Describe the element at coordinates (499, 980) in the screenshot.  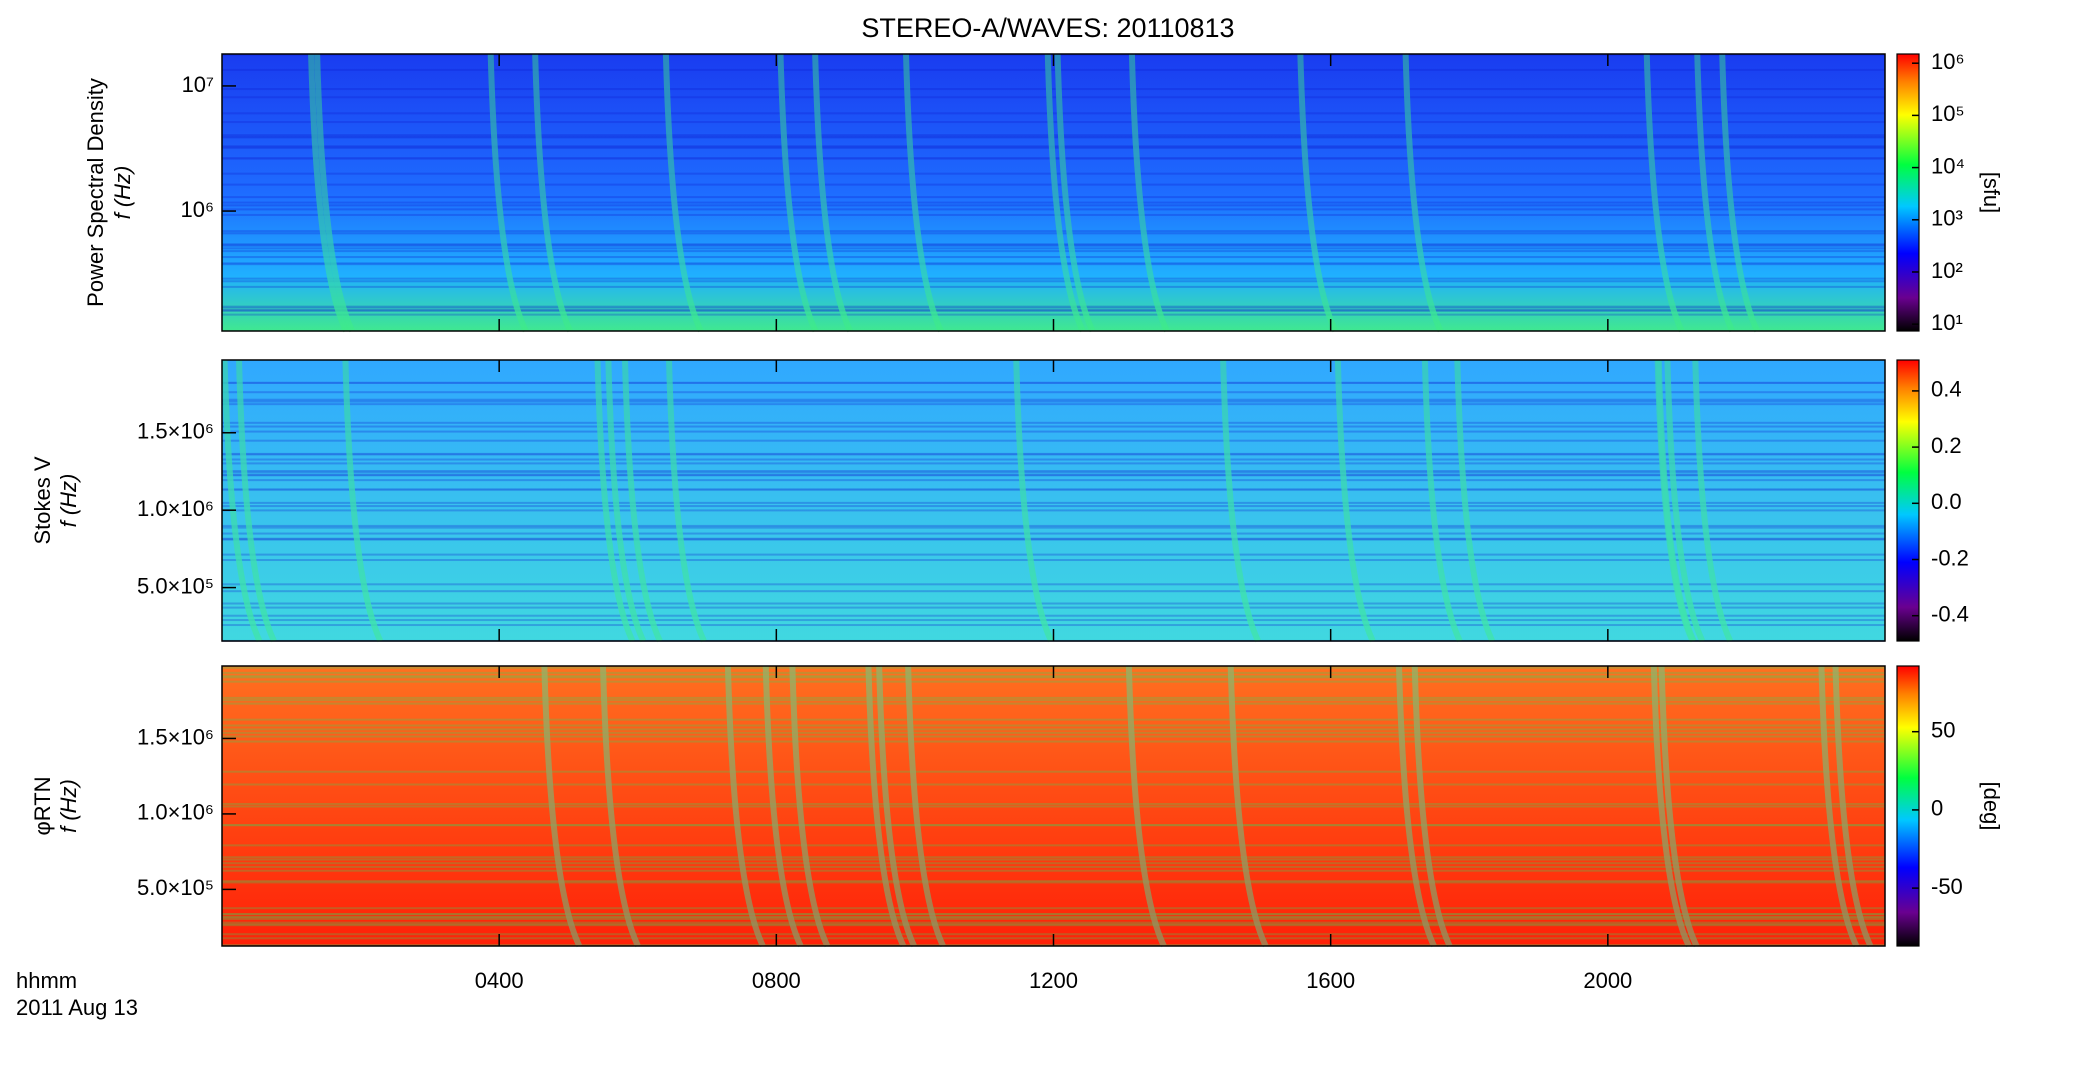
I see `x-tick-label: 0400` at that location.